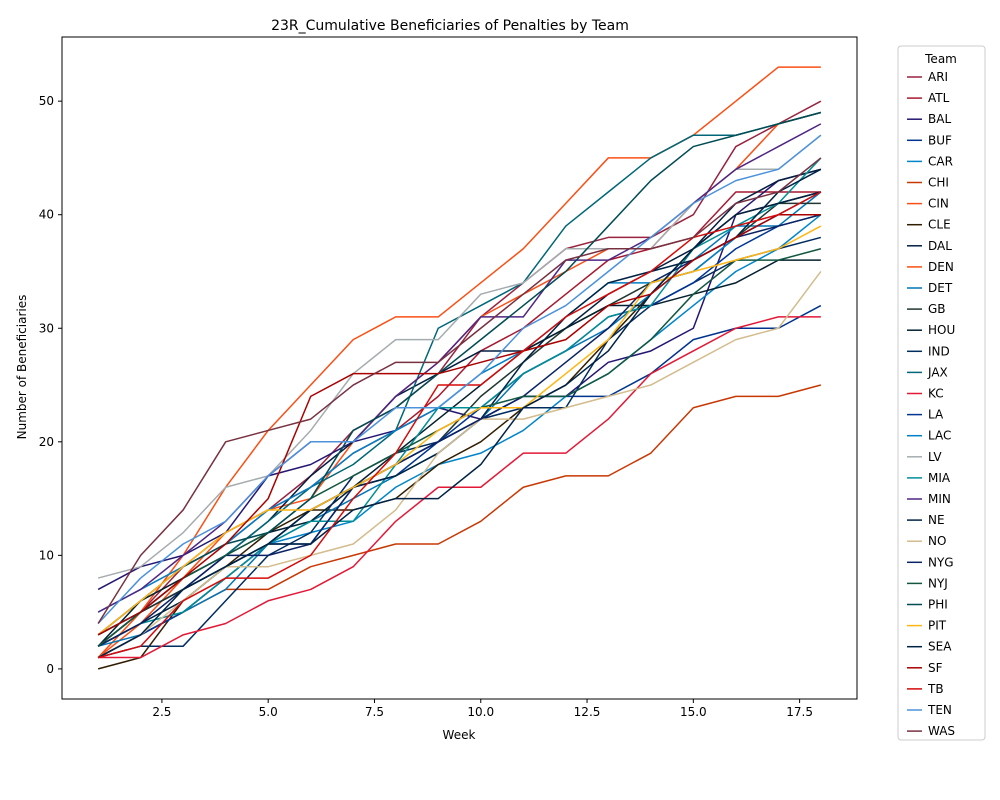 The height and width of the screenshot is (800, 1000). Describe the element at coordinates (939, 351) in the screenshot. I see `legend-label: IND` at that location.